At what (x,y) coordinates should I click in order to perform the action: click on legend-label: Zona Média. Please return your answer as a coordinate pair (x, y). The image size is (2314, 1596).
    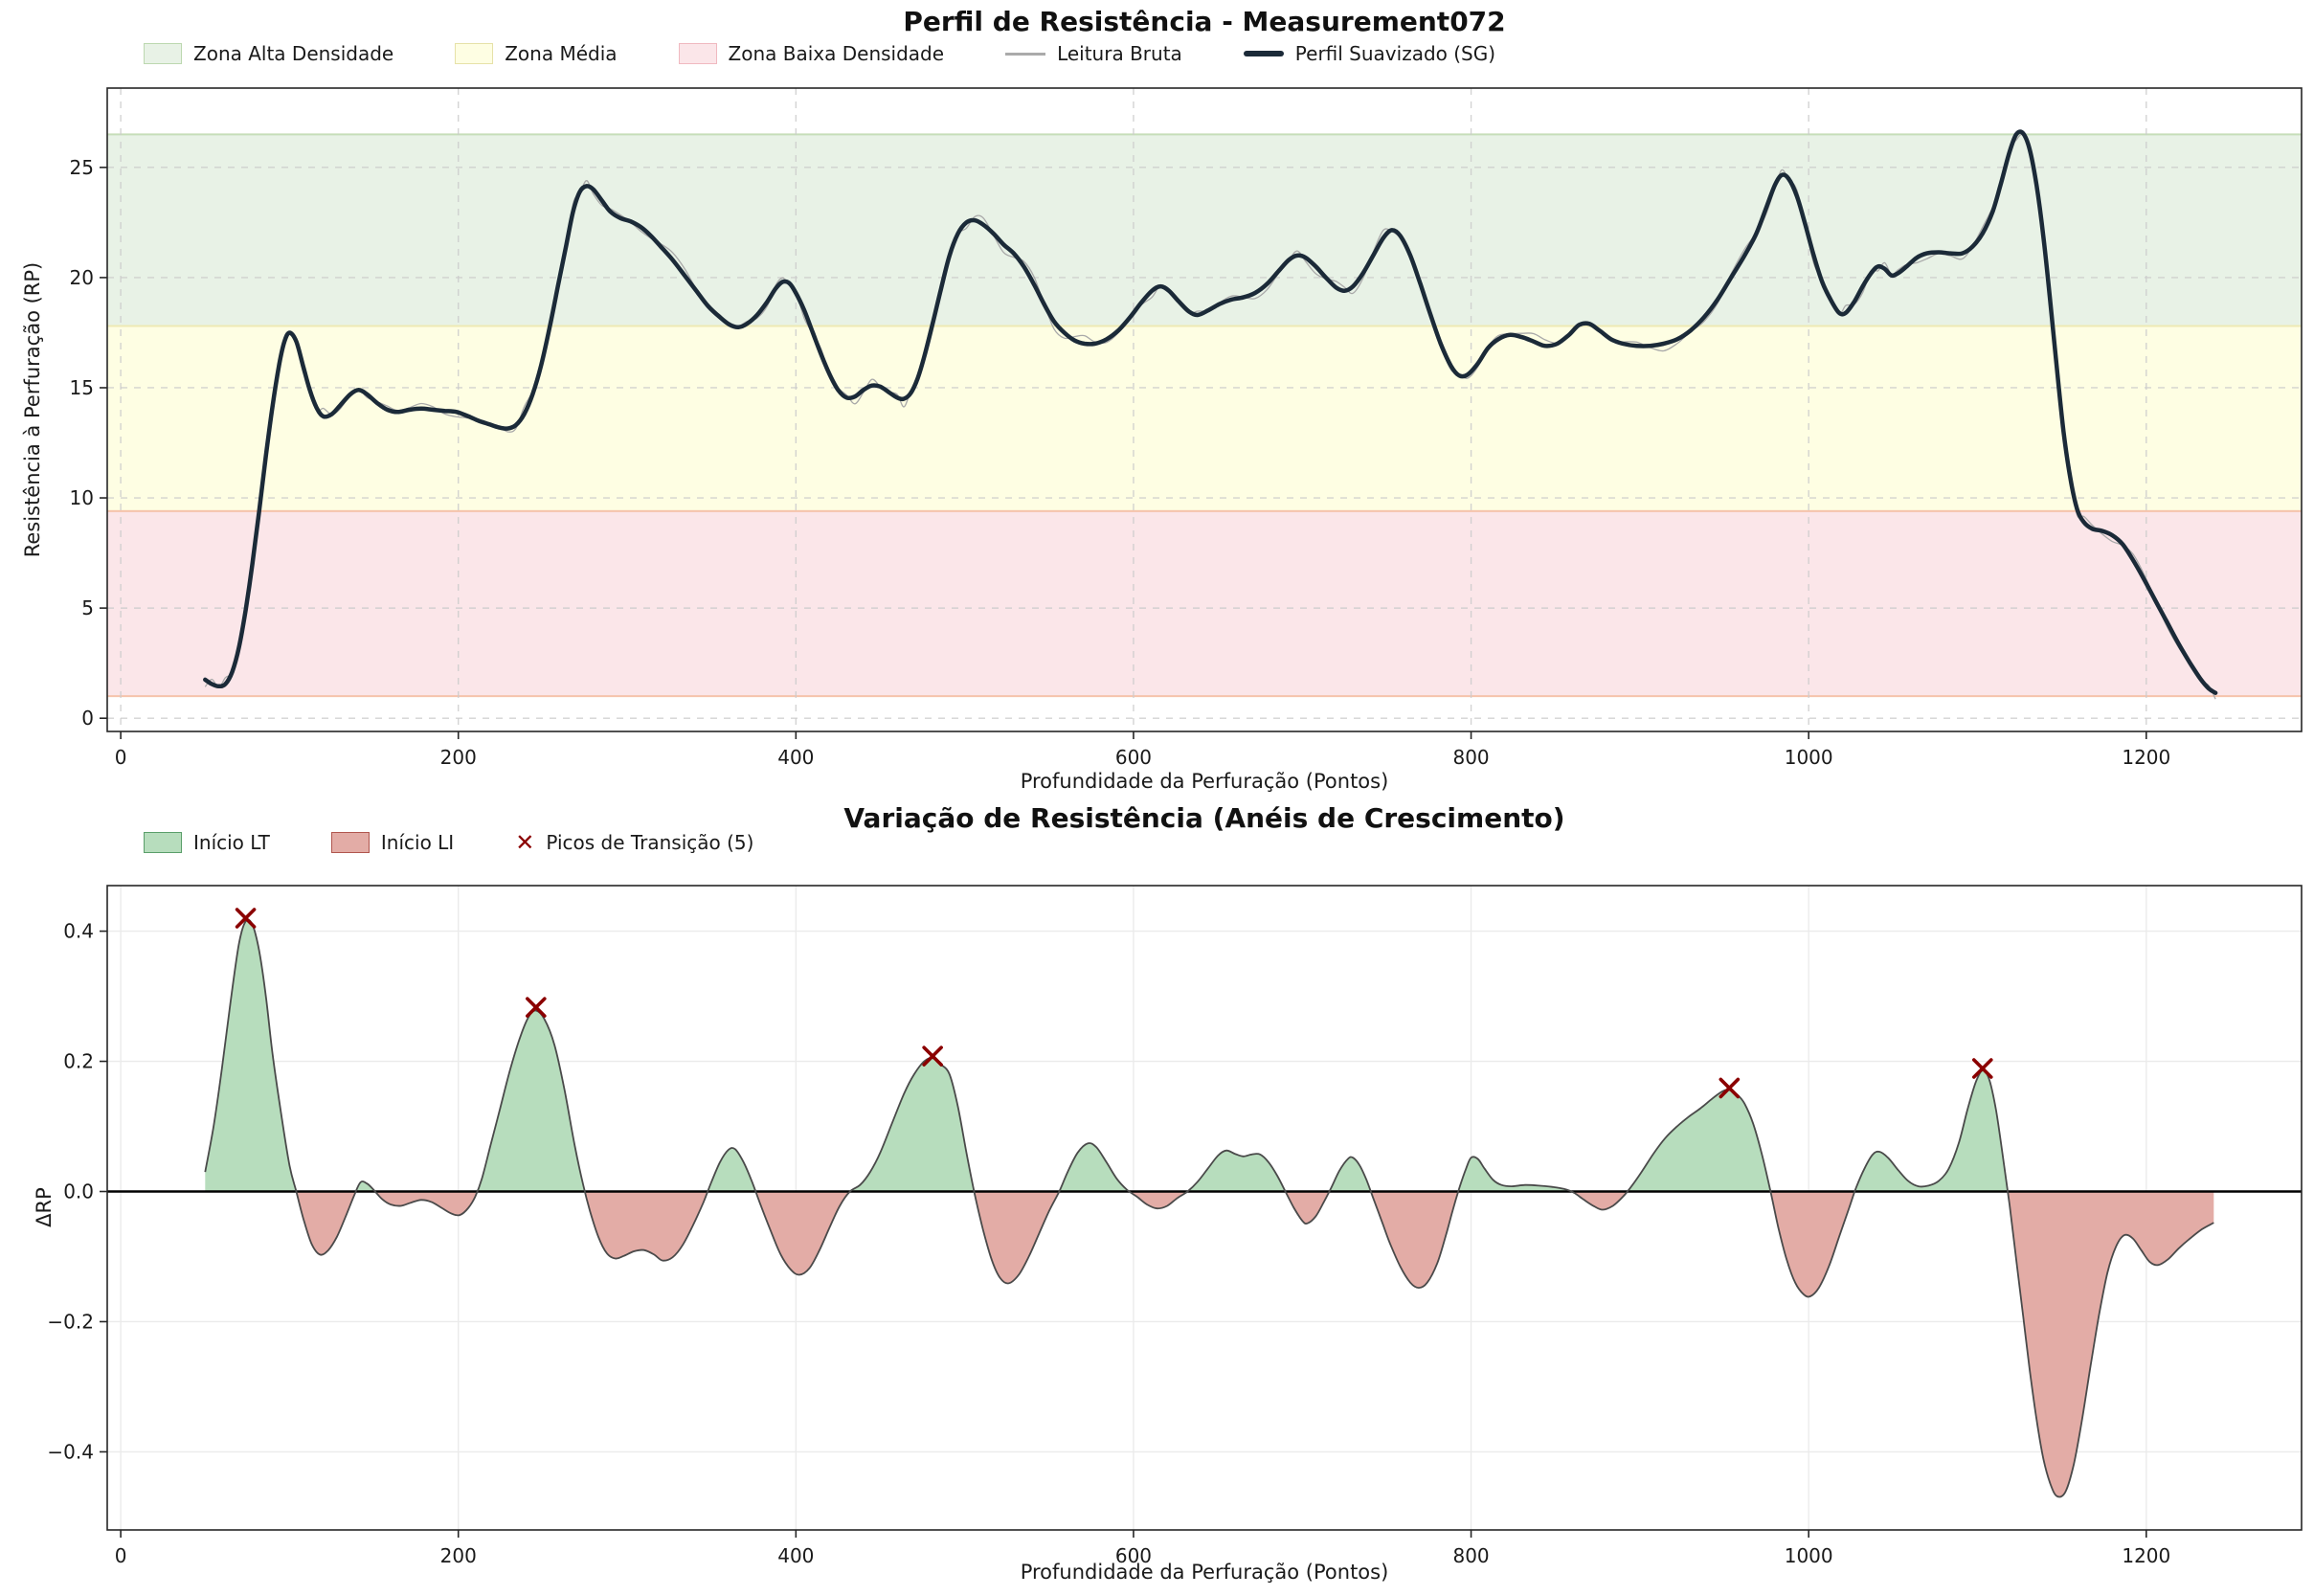
    Looking at the image, I should click on (561, 53).